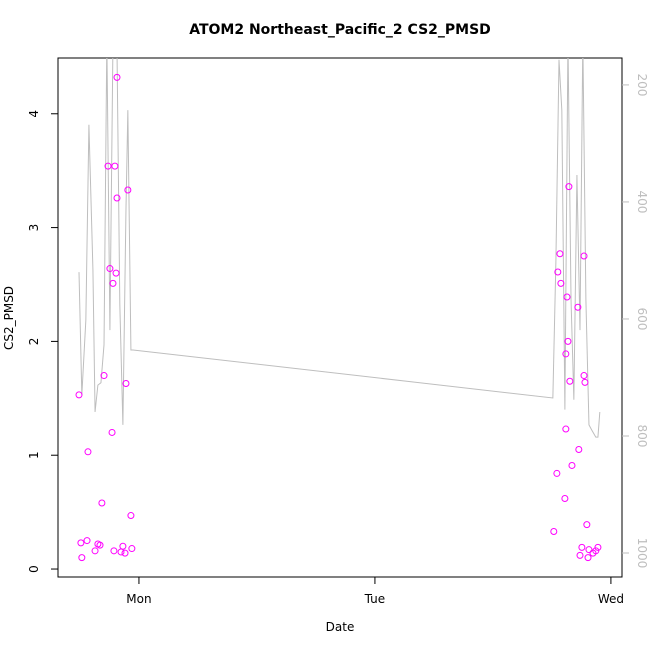  Describe the element at coordinates (642, 201) in the screenshot. I see `y2-tick-label: 400` at that location.